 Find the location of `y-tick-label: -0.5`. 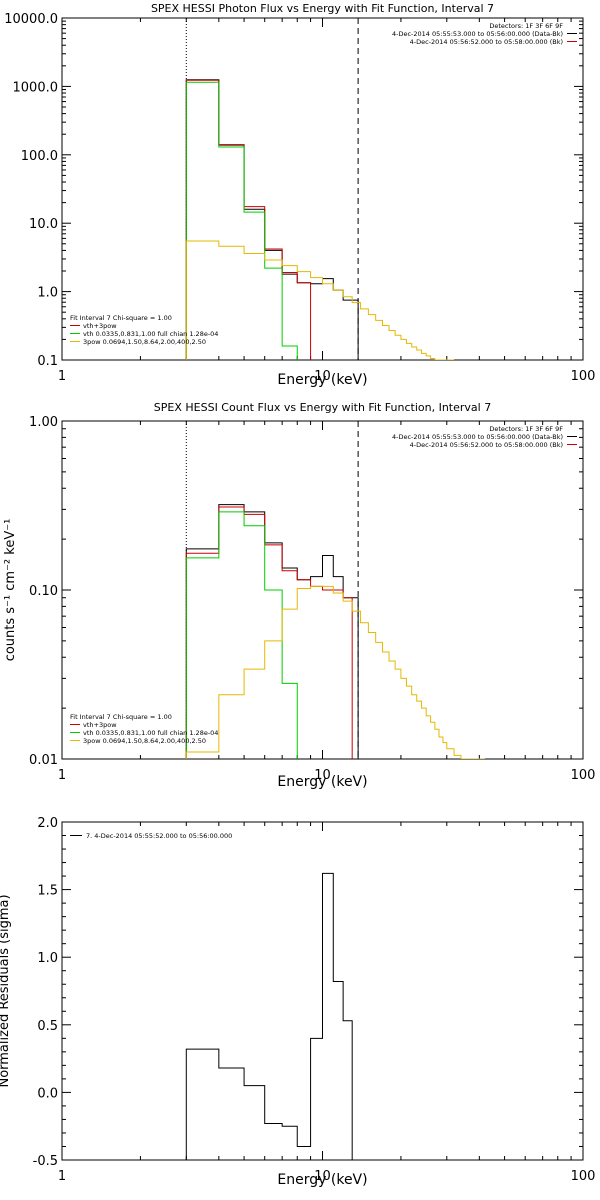

y-tick-label: -0.5 is located at coordinates (45, 1161).